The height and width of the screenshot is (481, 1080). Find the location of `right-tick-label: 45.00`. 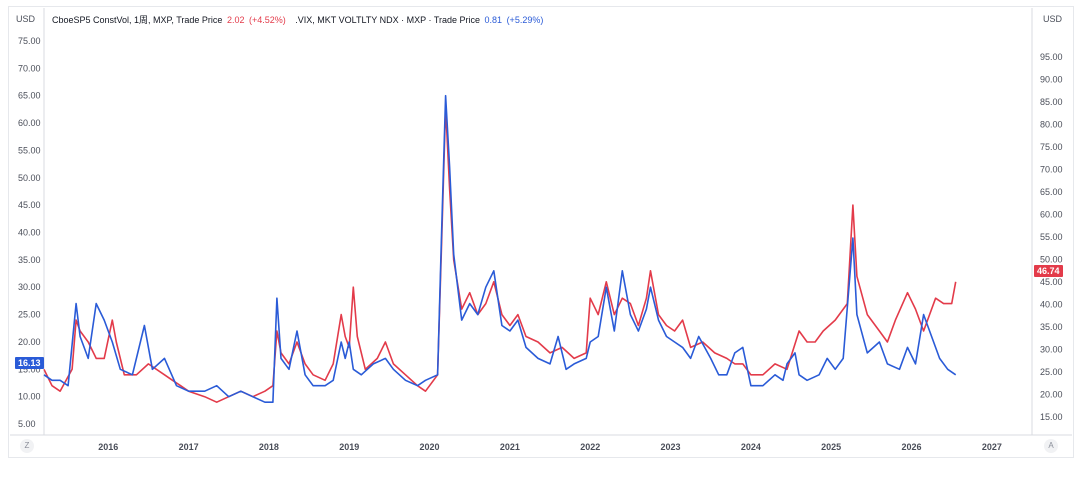

right-tick-label: 45.00 is located at coordinates (1051, 282).